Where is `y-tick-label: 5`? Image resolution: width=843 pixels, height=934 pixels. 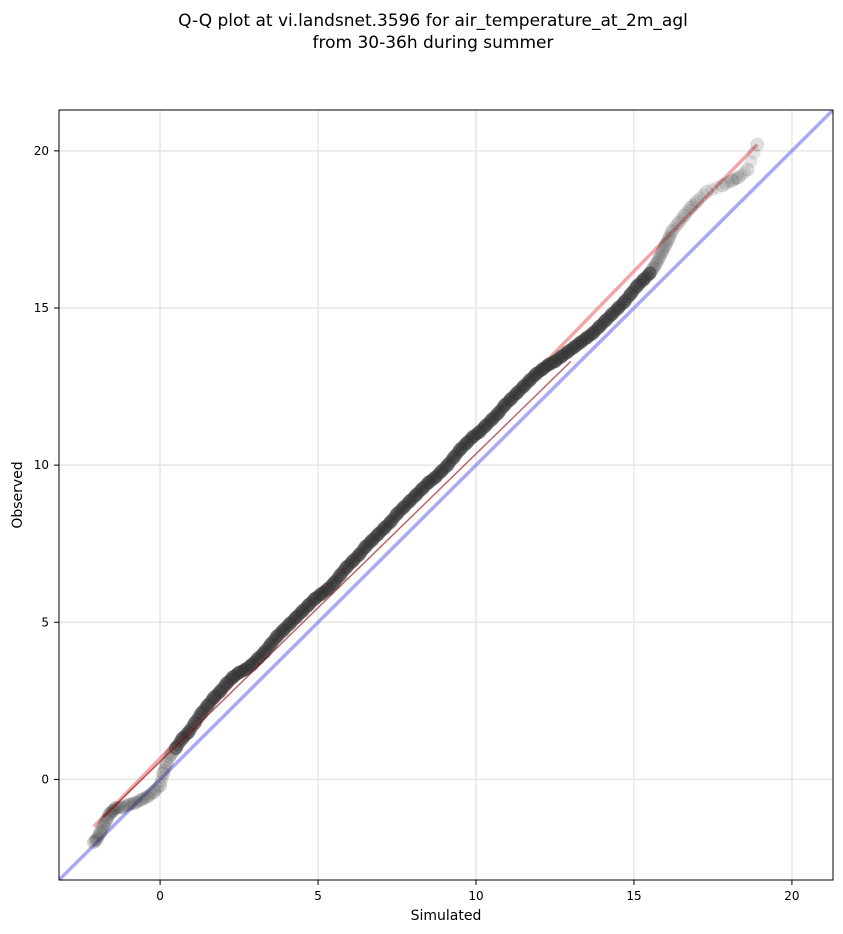 y-tick-label: 5 is located at coordinates (45, 622).